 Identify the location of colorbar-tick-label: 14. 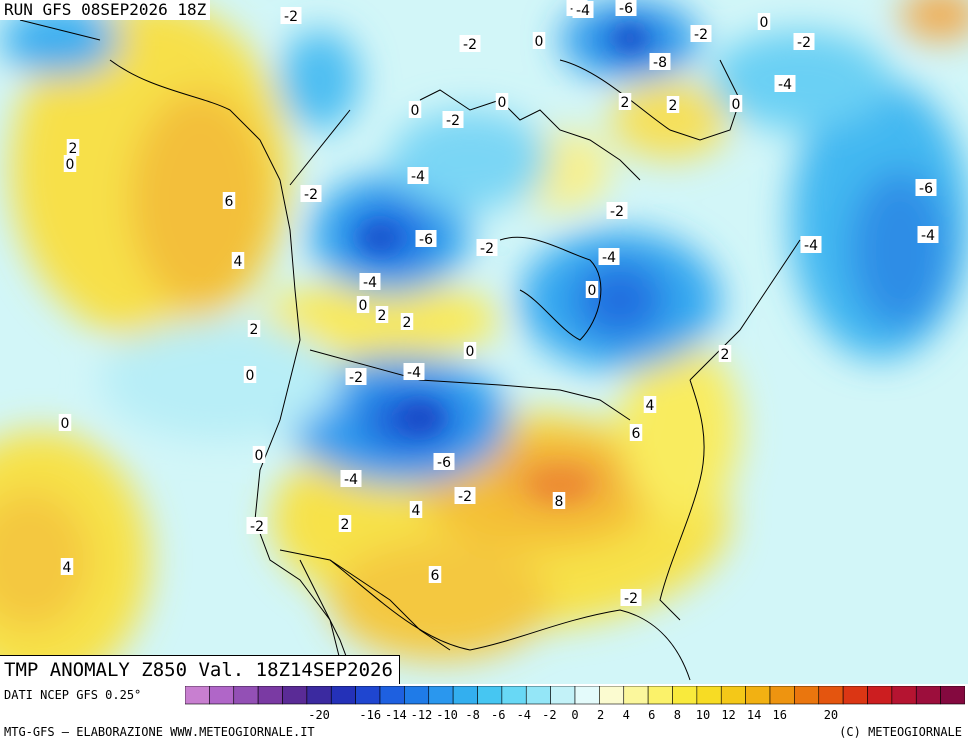
(754, 715).